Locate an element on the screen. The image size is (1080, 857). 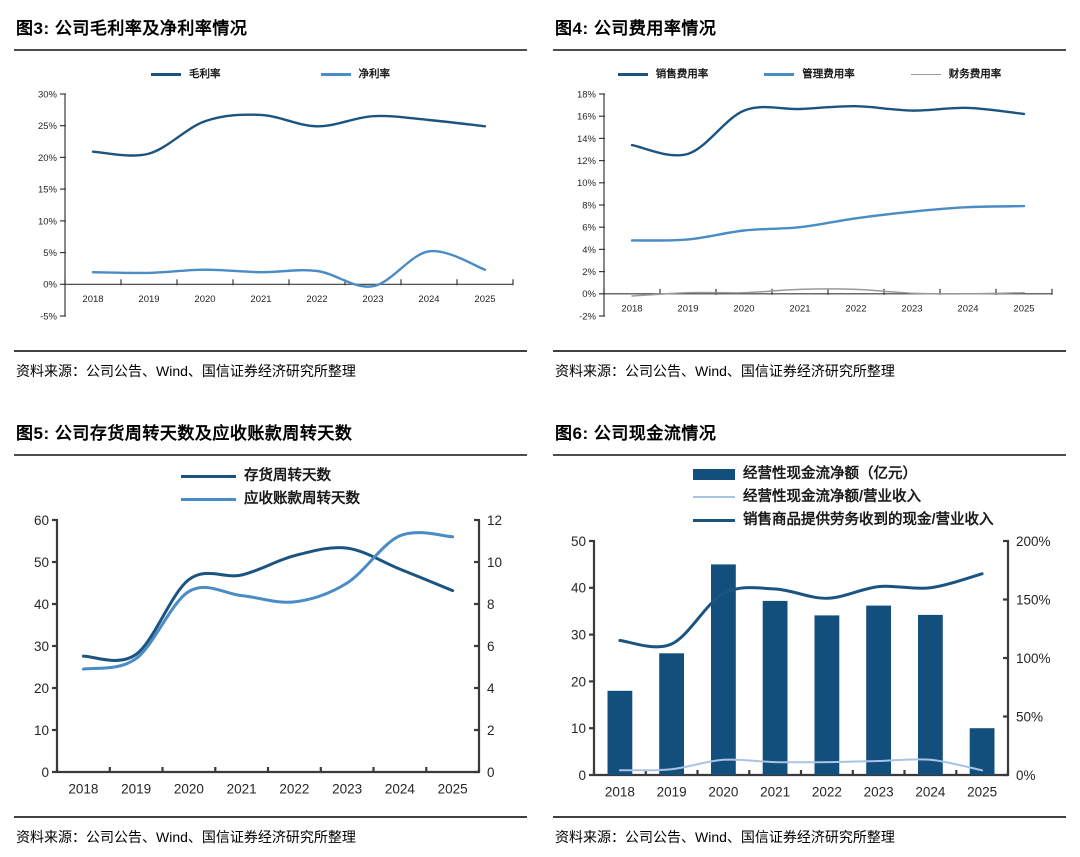
legend-label: 销售费用率 is located at coordinates (682, 74).